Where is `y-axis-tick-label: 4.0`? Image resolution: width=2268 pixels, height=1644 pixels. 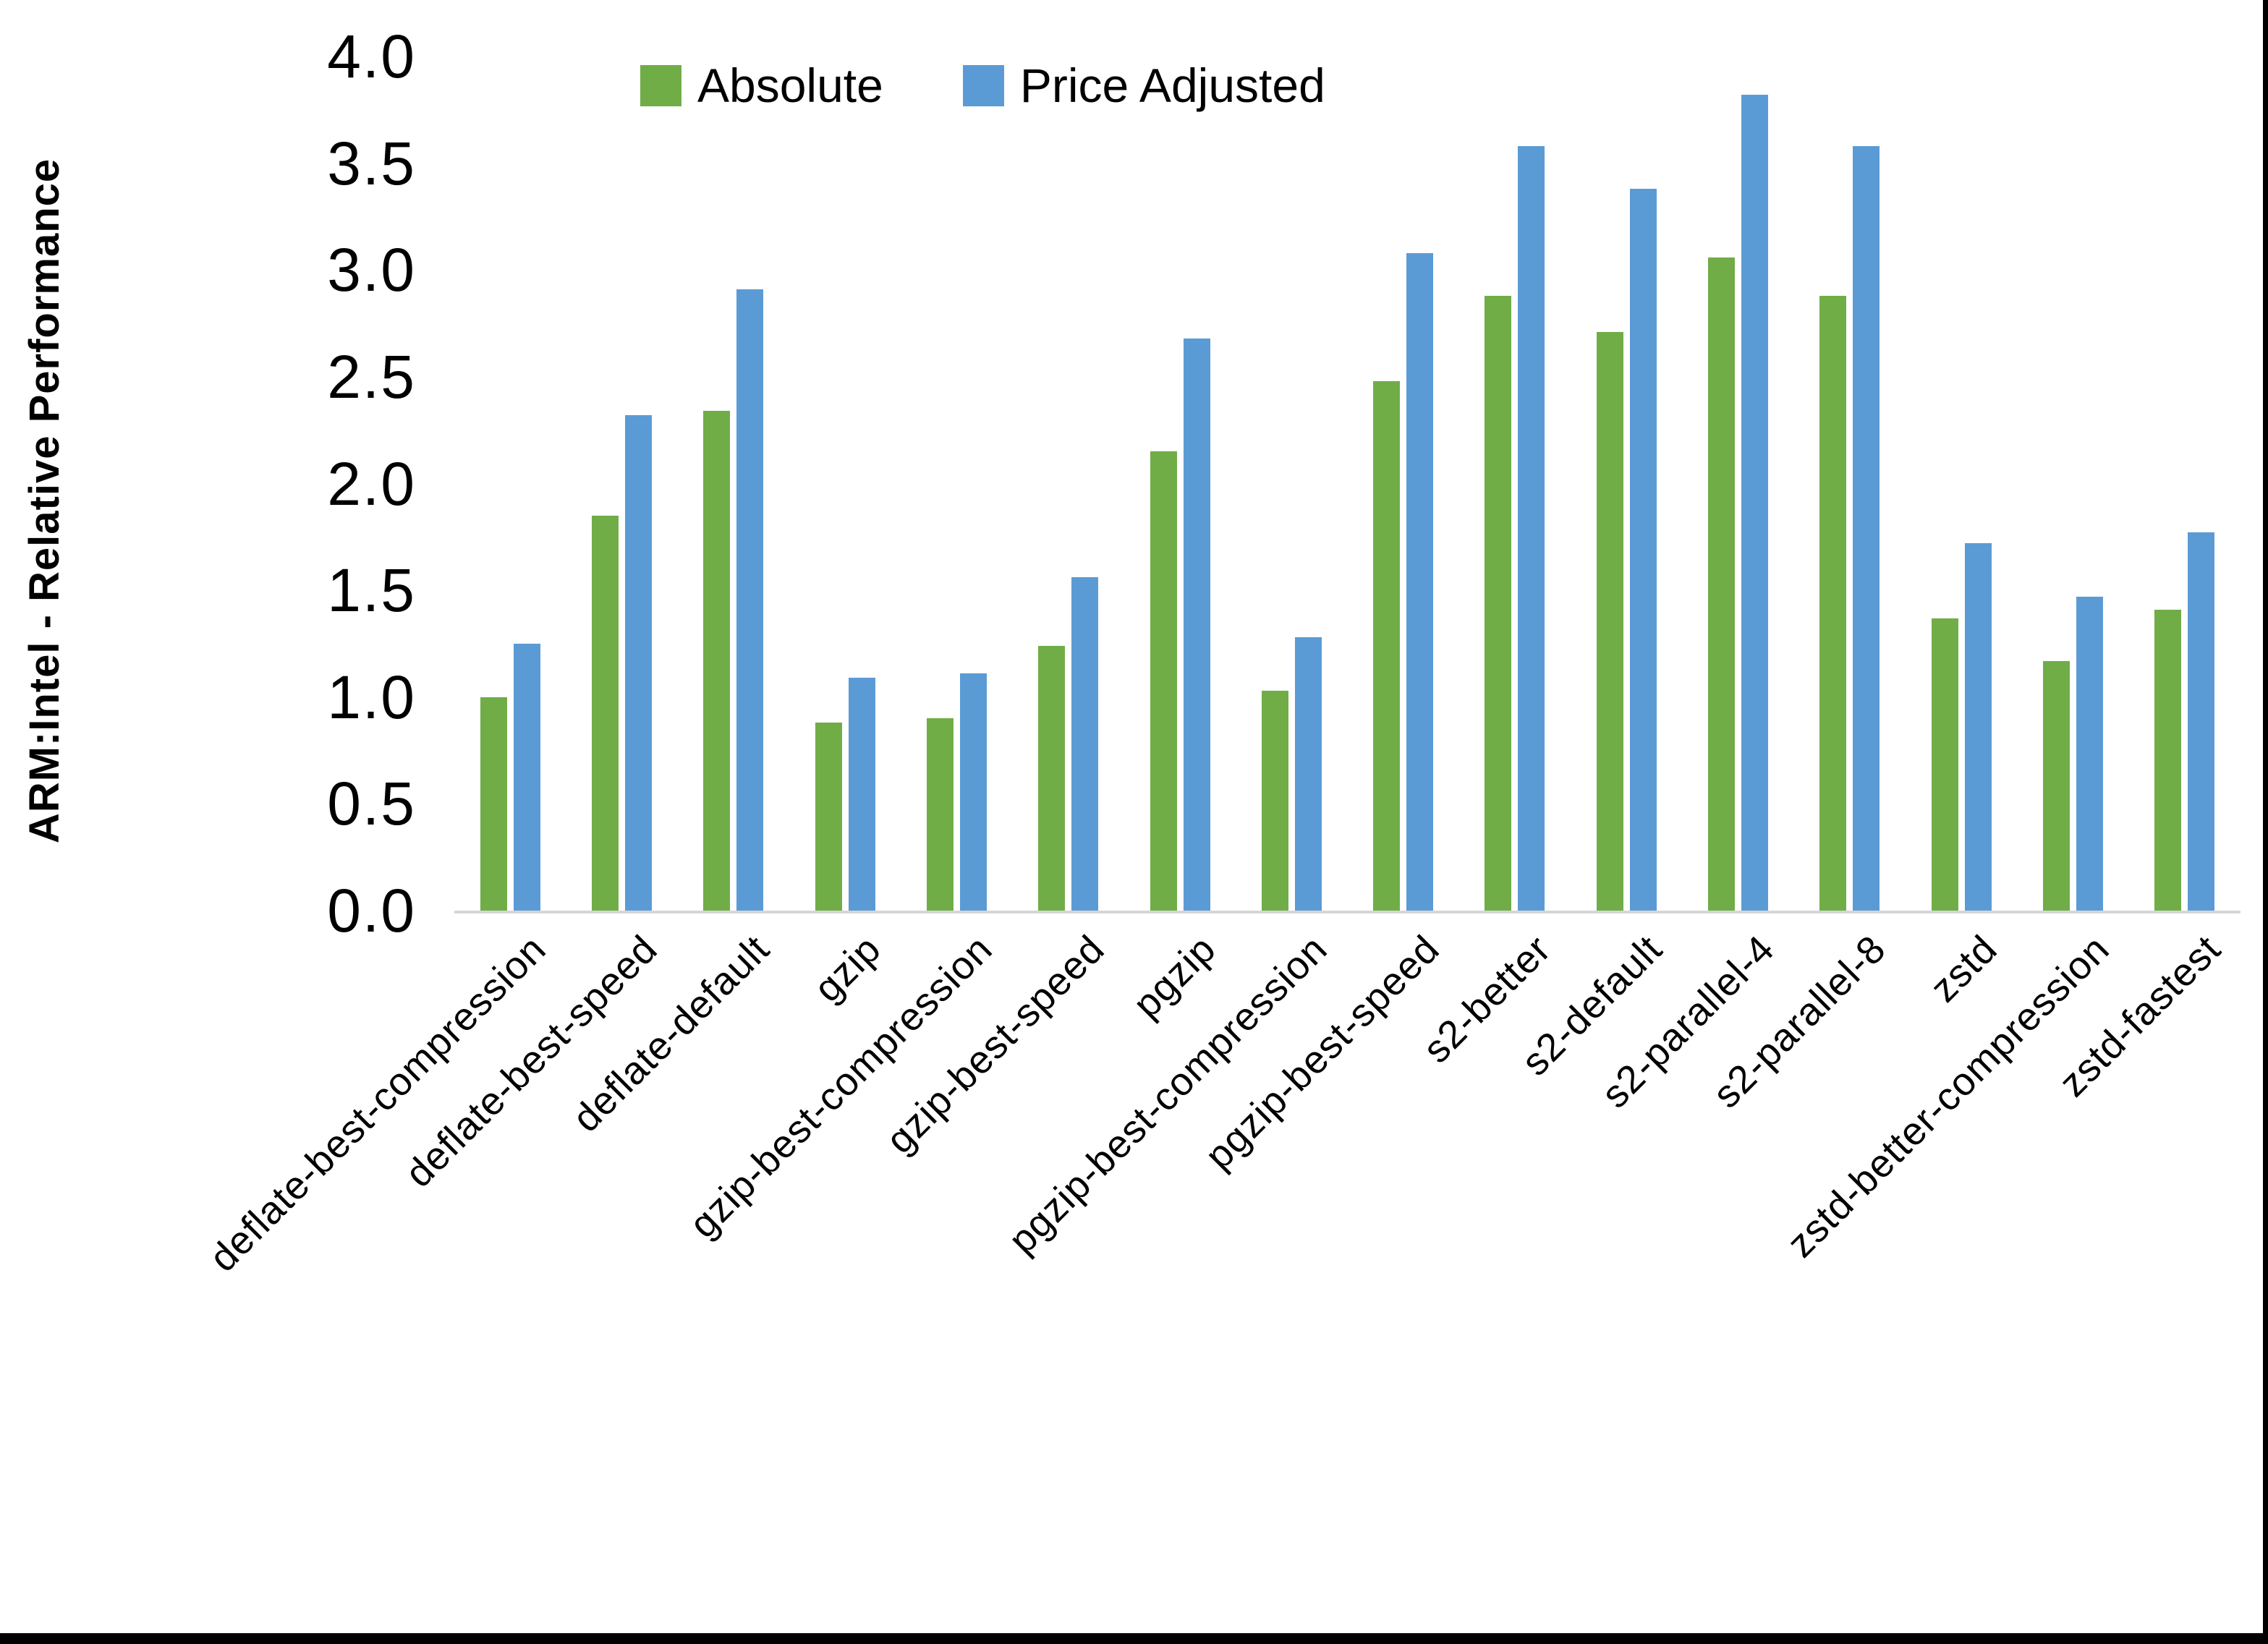 y-axis-tick-label: 4.0 is located at coordinates (371, 56).